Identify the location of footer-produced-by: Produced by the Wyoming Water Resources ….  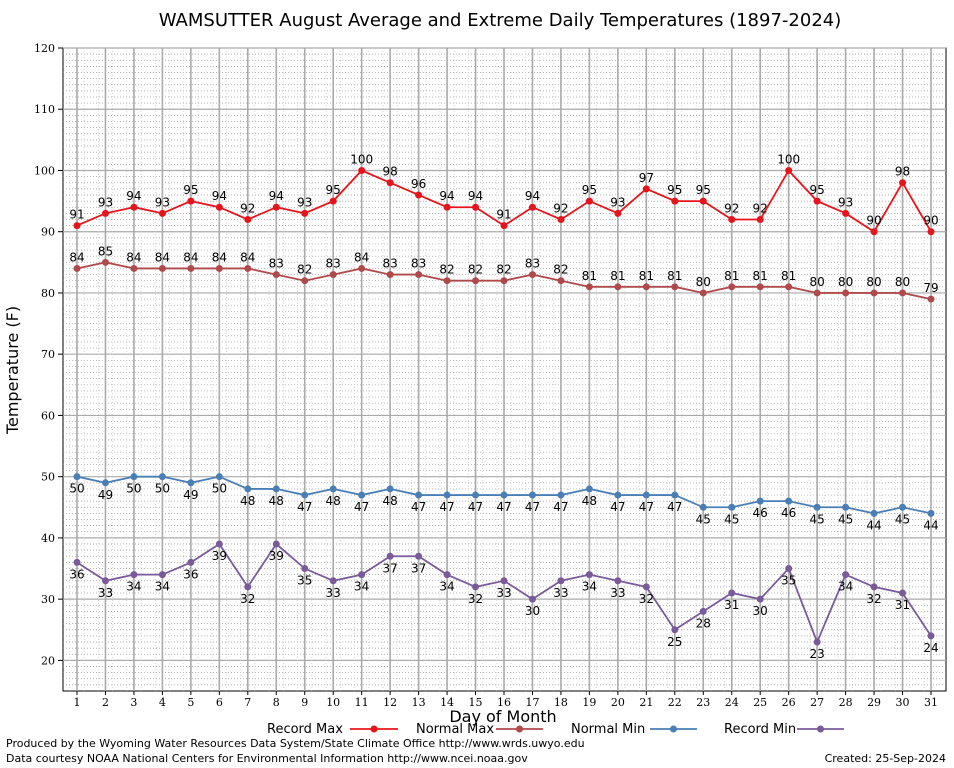
(295, 743).